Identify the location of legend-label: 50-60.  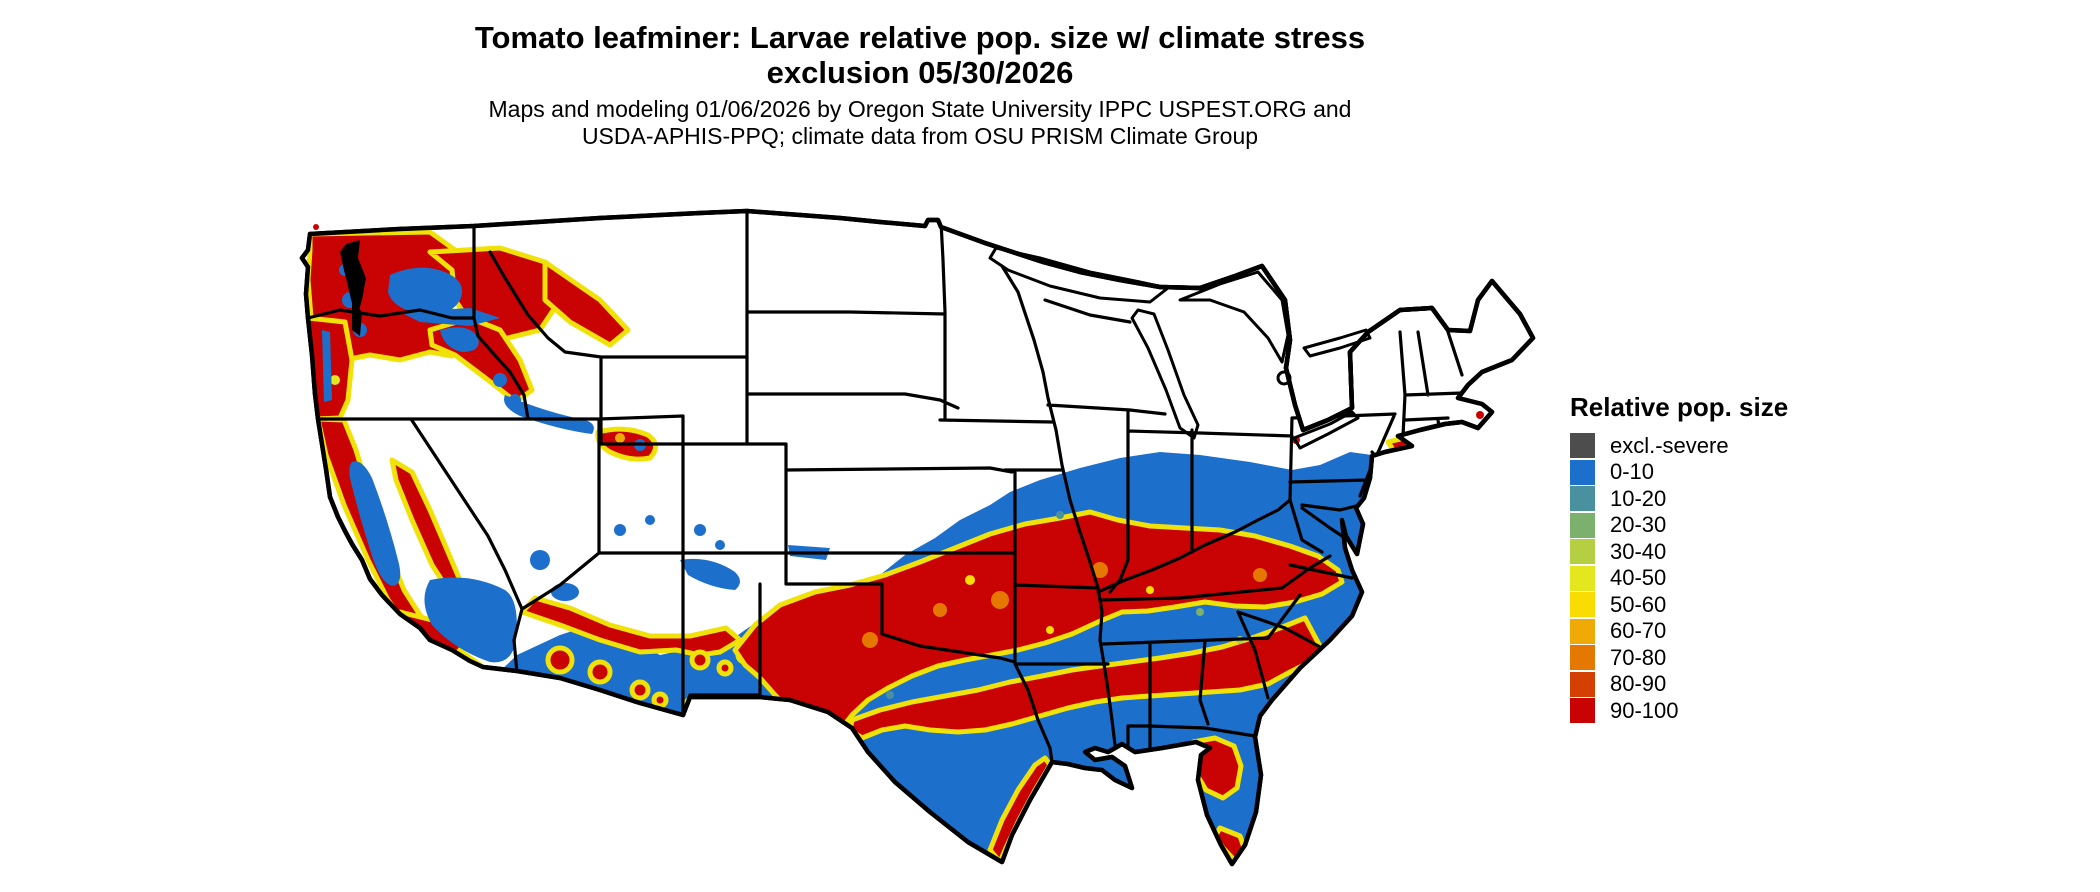
(1638, 604).